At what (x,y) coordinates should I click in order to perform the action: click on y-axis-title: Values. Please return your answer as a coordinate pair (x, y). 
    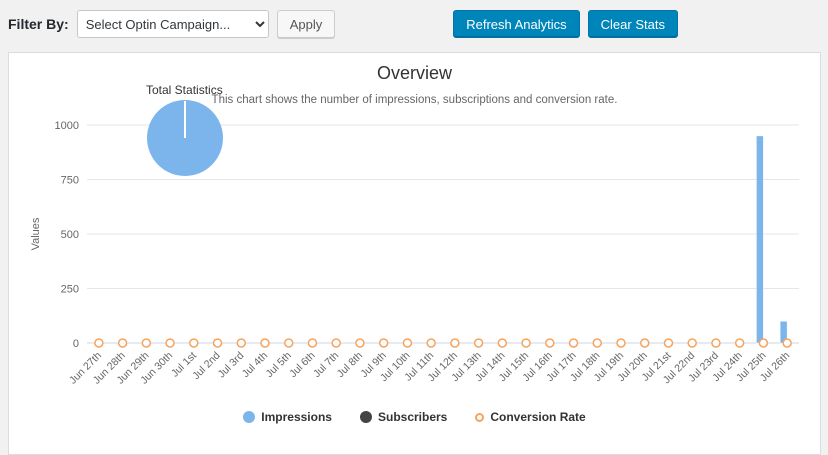
    Looking at the image, I should click on (36, 233).